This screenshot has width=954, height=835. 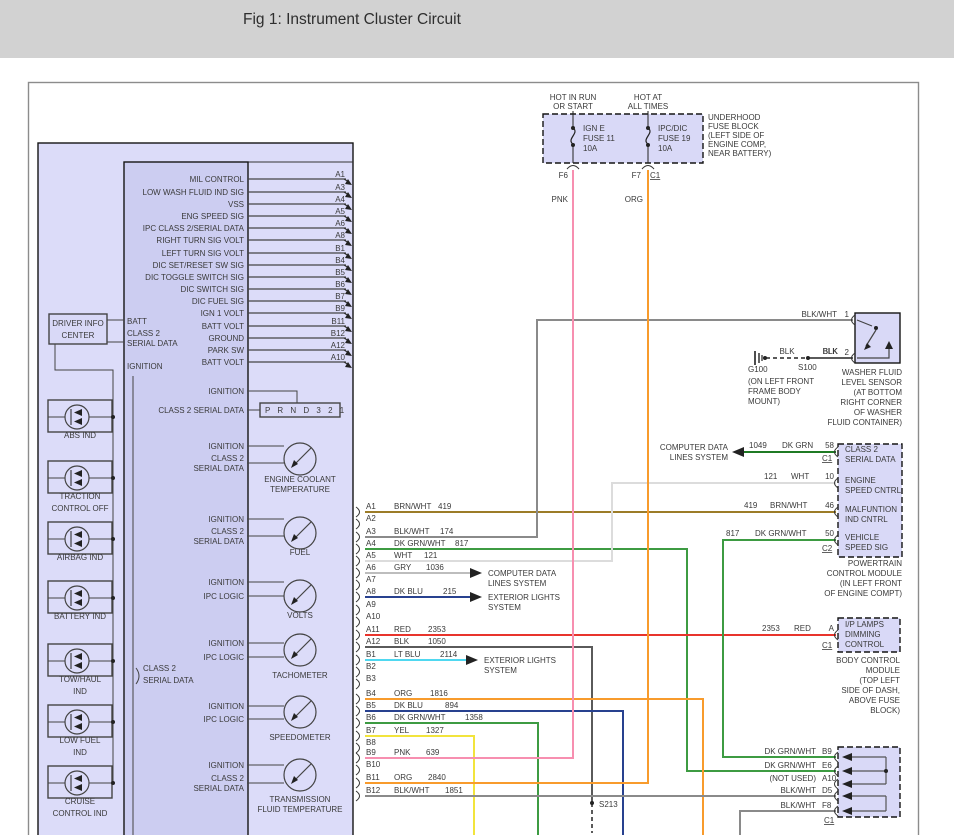 What do you see at coordinates (340, 223) in the screenshot?
I see `pin-label: A6` at bounding box center [340, 223].